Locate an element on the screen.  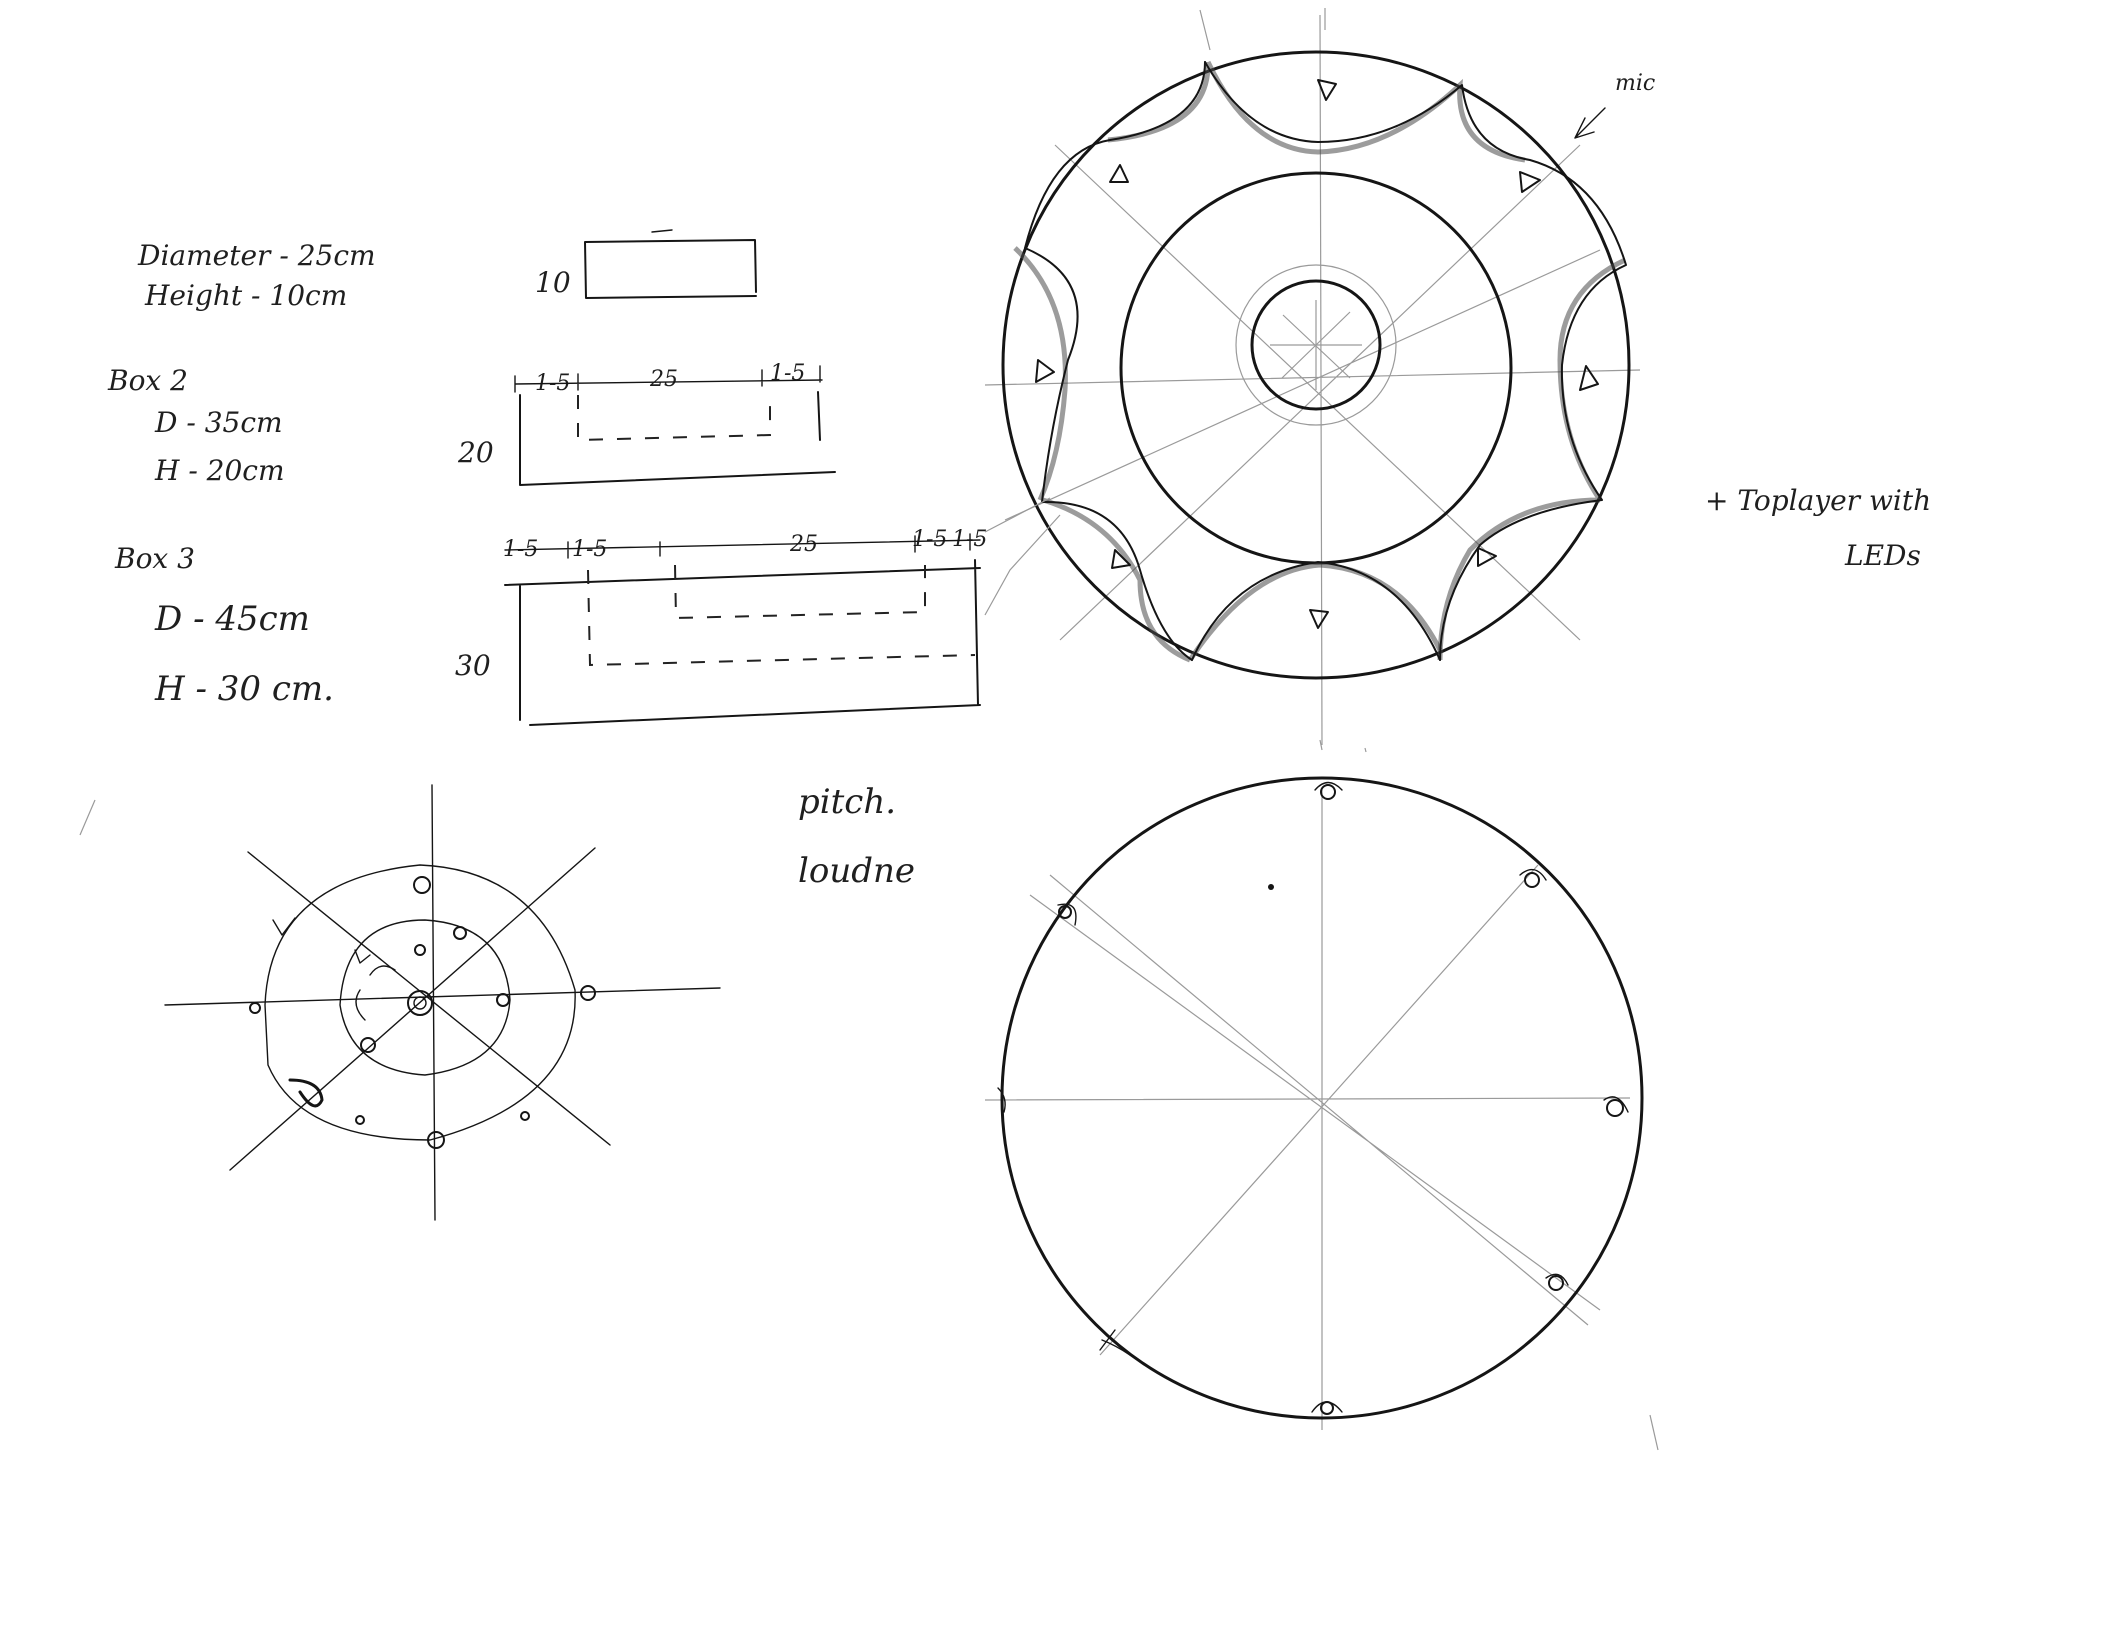
bottom-plan-view is located at coordinates (1321, 1113).